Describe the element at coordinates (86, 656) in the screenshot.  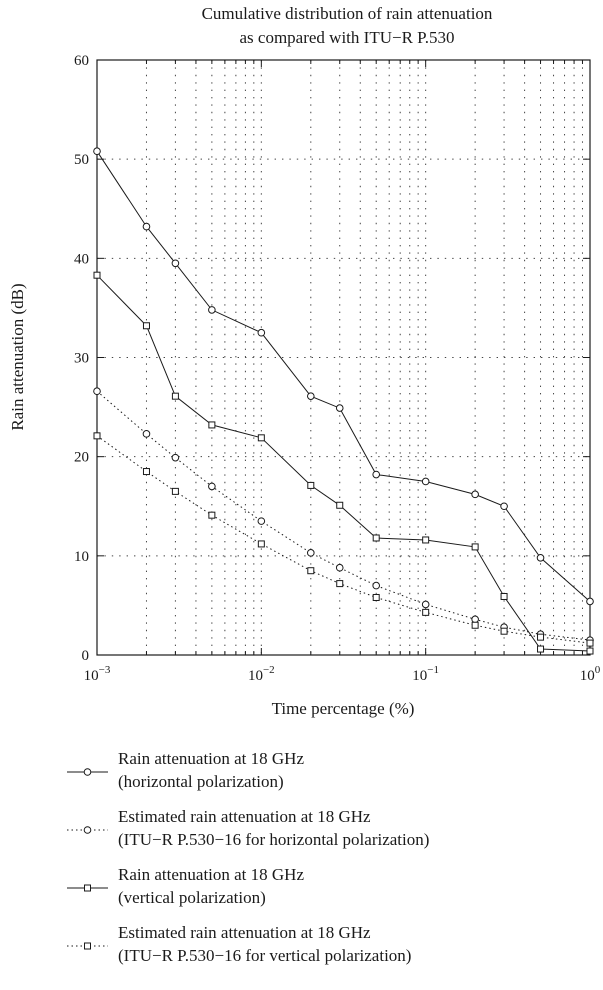
I see `y-tick-label: 0` at that location.